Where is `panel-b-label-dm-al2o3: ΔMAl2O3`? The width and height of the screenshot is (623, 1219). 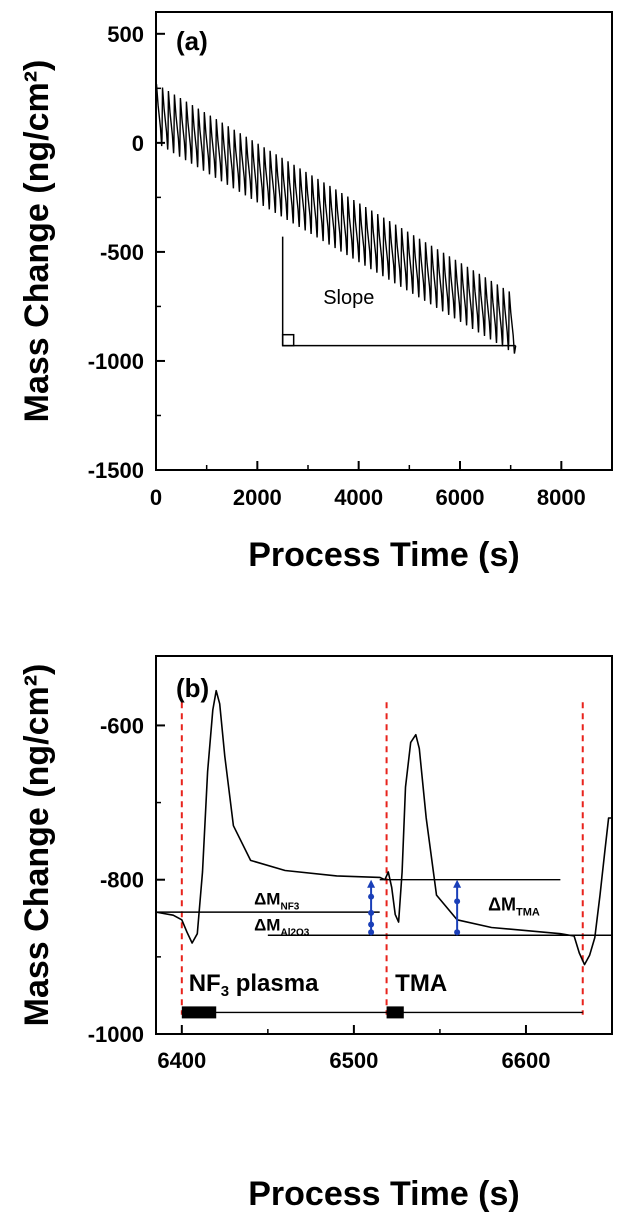
panel-b-label-dm-al2o3: ΔMAl2O3 is located at coordinates (282, 927).